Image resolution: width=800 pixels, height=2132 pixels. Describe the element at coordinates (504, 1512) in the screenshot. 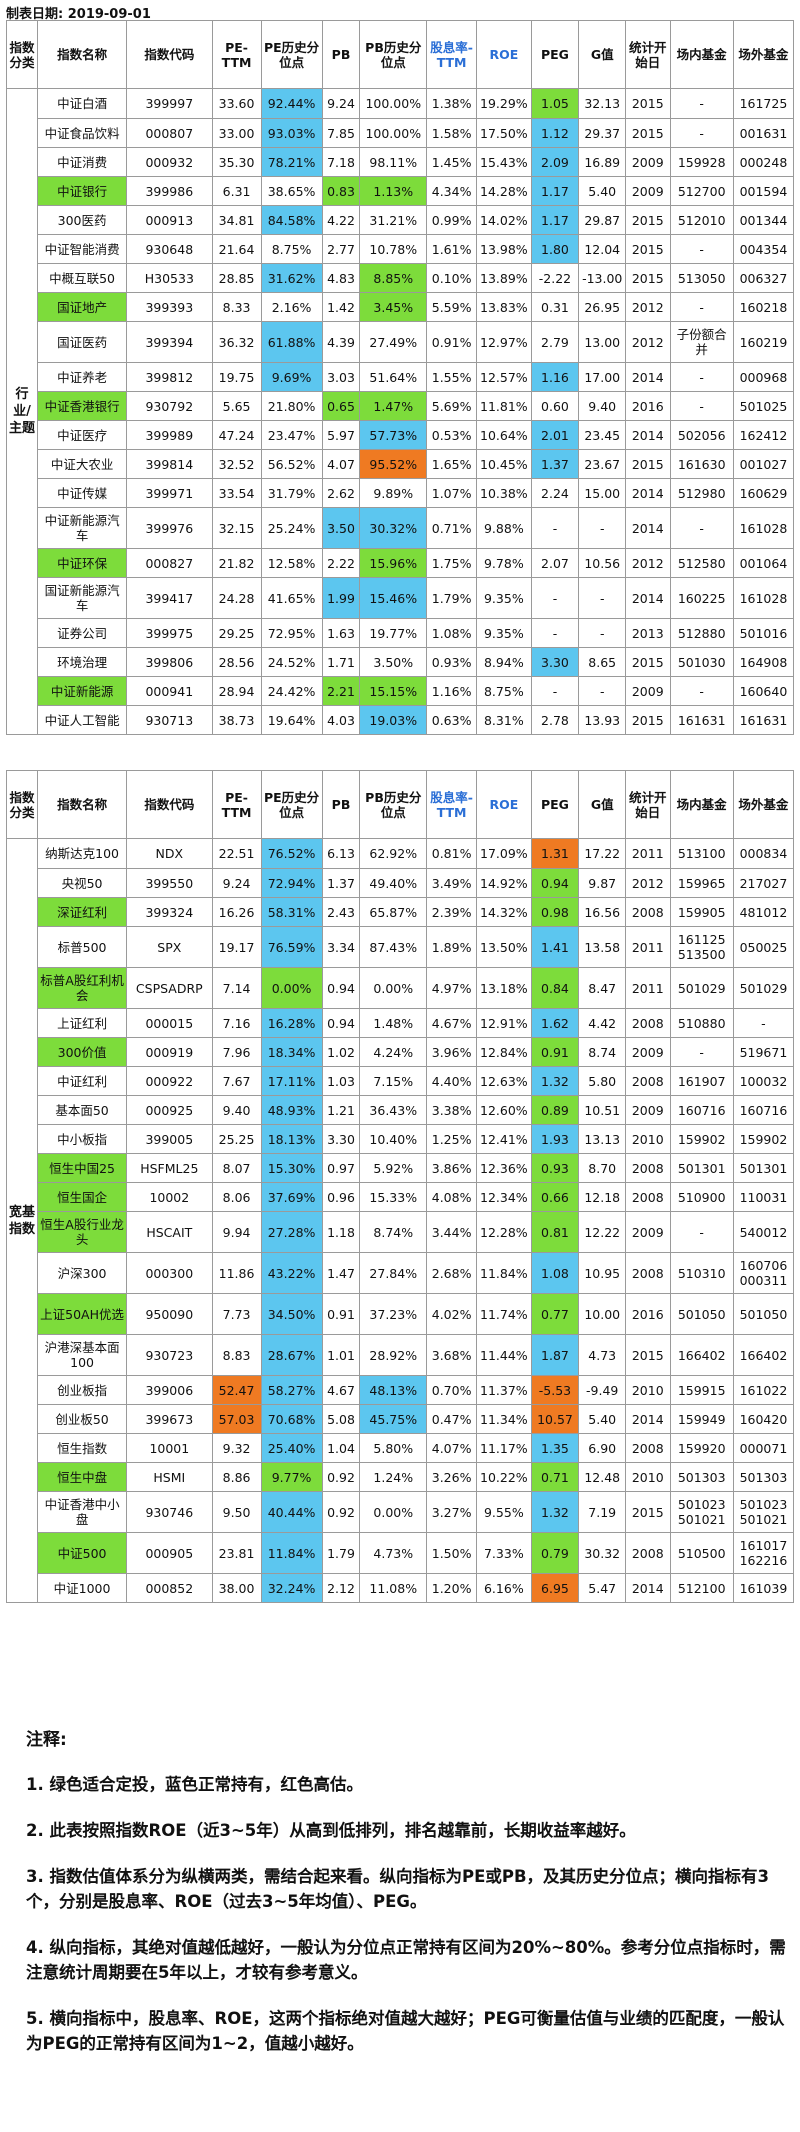

I see `table-cell: 9.55%` at that location.